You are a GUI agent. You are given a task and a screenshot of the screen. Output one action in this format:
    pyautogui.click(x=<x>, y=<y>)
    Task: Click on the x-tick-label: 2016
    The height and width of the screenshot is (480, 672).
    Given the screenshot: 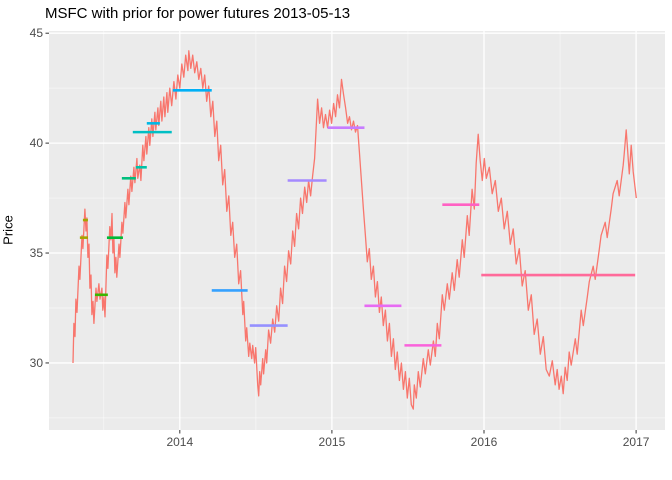 What is the action you would take?
    pyautogui.click(x=484, y=442)
    